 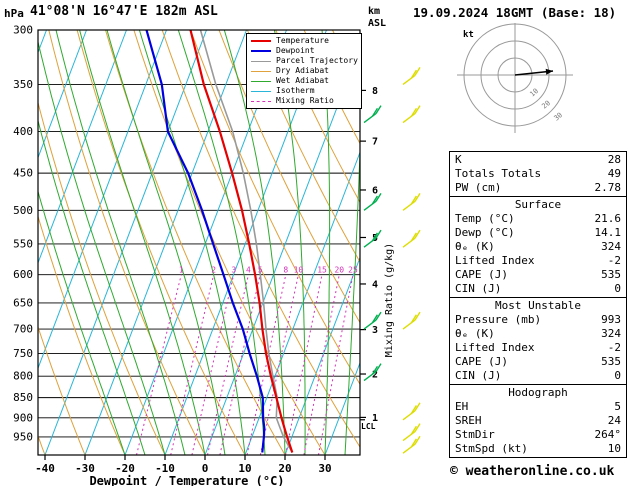 I want to click on km-axis-unit-bottom: ASL, so click(x=377, y=23).